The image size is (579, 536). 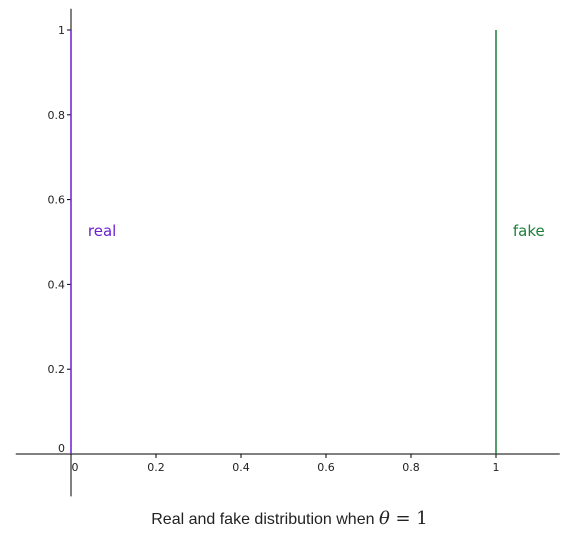 I want to click on caption-equals-one: = 1, so click(x=408, y=518).